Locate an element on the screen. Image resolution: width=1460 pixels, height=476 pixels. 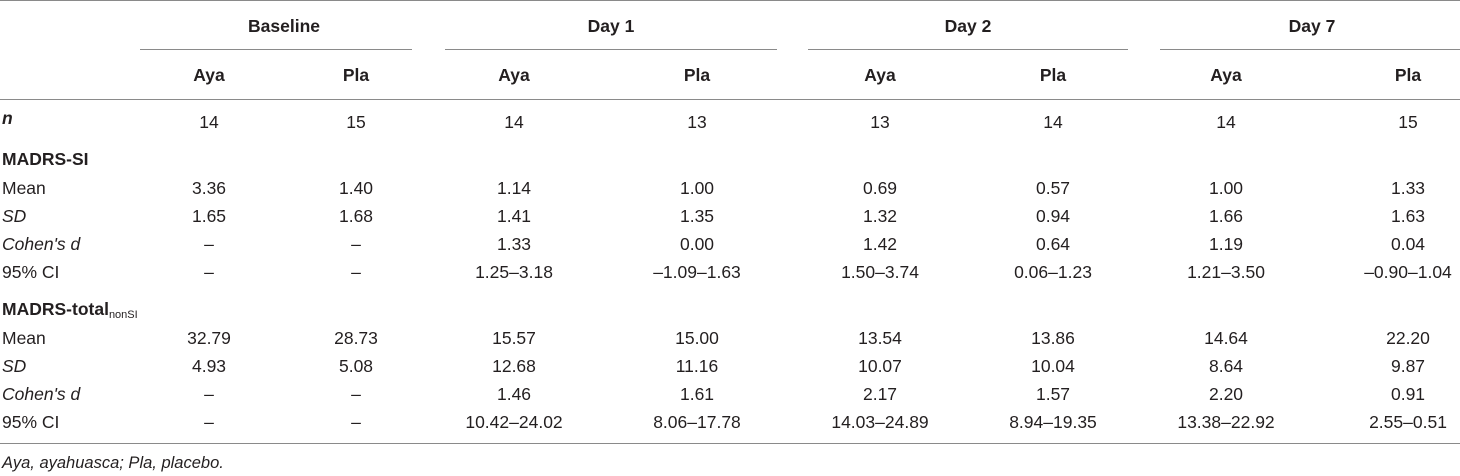
n-row-label: n is located at coordinates (7, 118).